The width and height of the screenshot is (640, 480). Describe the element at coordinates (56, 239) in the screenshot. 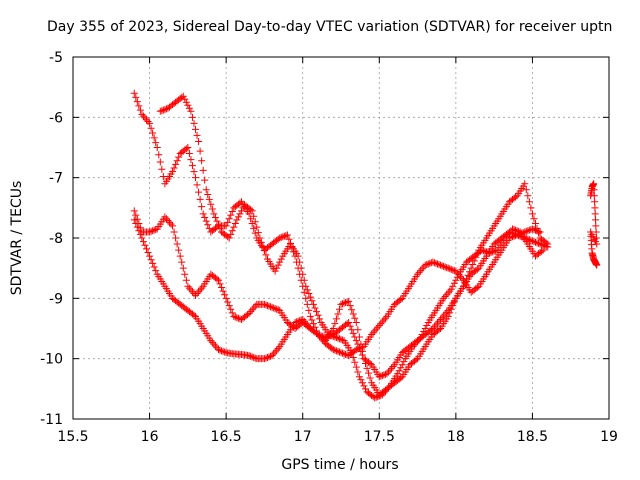

I see `y-tick-label: -8` at that location.